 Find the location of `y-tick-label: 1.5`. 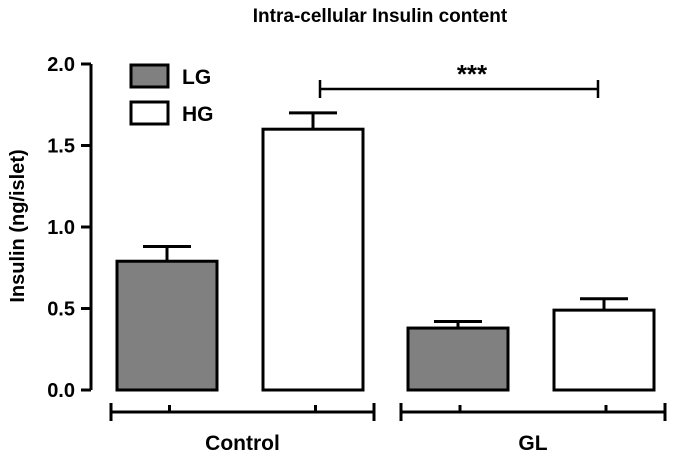

y-tick-label: 1.5 is located at coordinates (61, 147).